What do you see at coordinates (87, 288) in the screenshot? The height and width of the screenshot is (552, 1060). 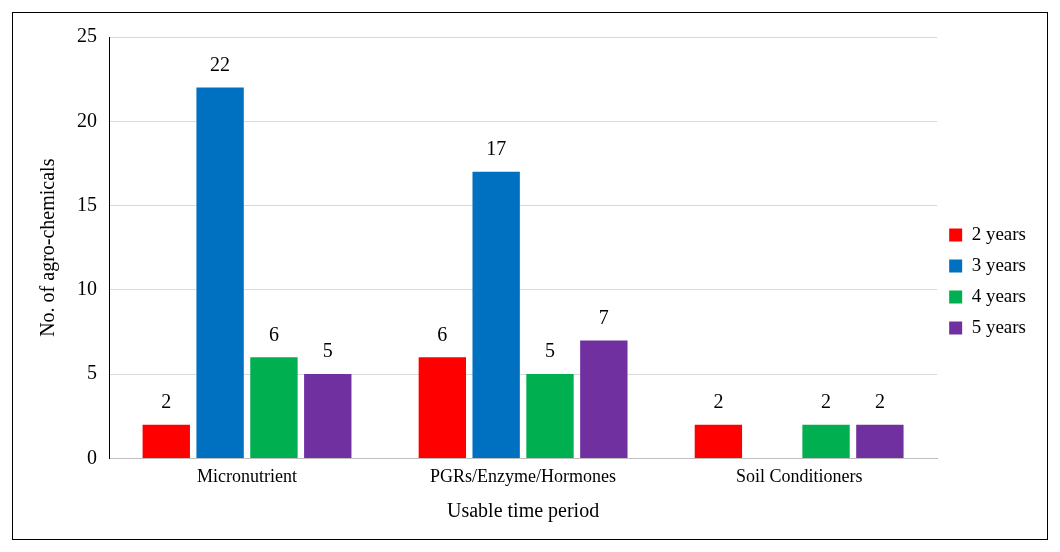 I see `y-tick-label: 10` at bounding box center [87, 288].